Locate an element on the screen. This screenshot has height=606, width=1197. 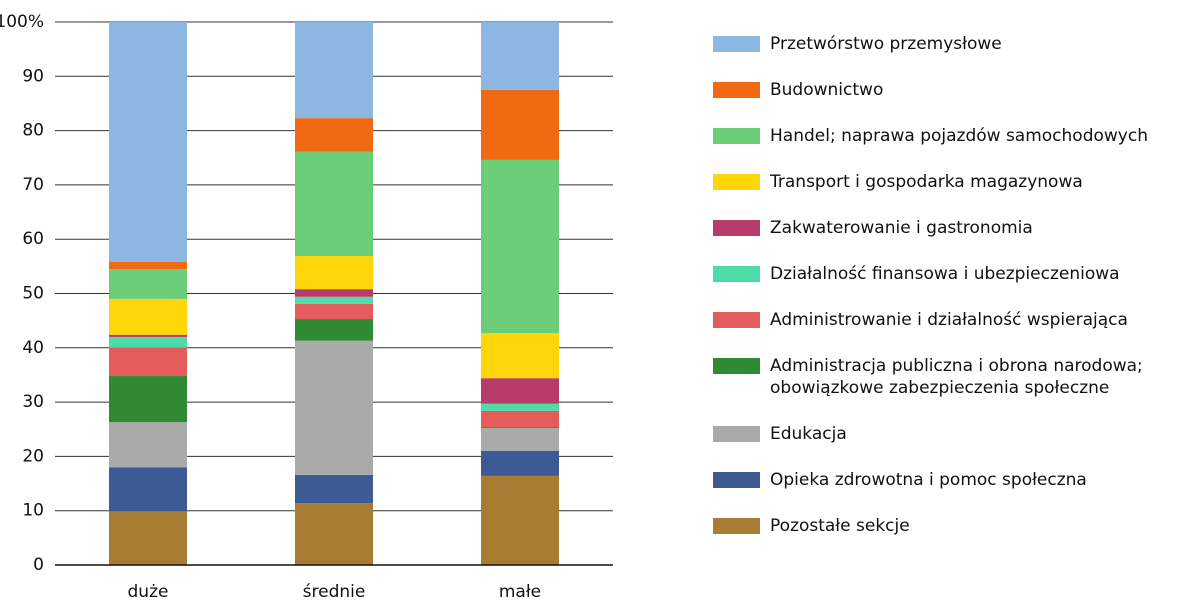
y-tick-label: 30 is located at coordinates (33, 402).